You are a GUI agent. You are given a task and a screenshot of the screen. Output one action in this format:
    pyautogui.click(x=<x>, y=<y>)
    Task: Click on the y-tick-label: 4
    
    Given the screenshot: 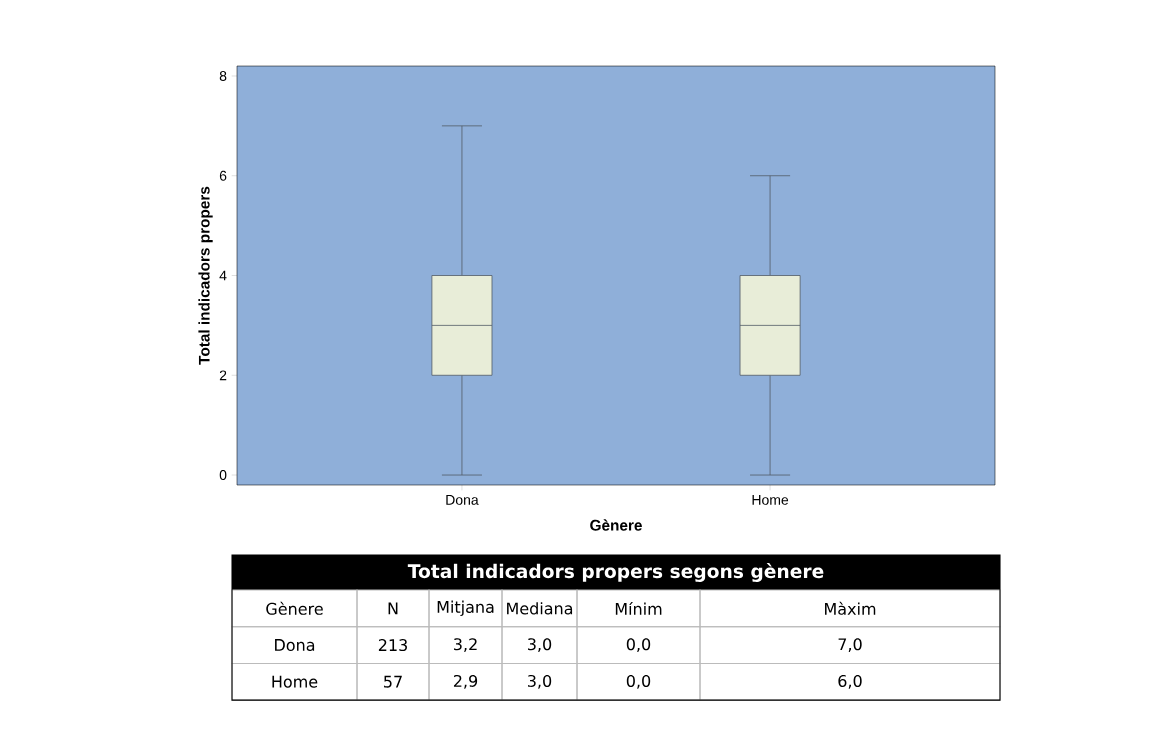 What is the action you would take?
    pyautogui.click(x=223, y=275)
    